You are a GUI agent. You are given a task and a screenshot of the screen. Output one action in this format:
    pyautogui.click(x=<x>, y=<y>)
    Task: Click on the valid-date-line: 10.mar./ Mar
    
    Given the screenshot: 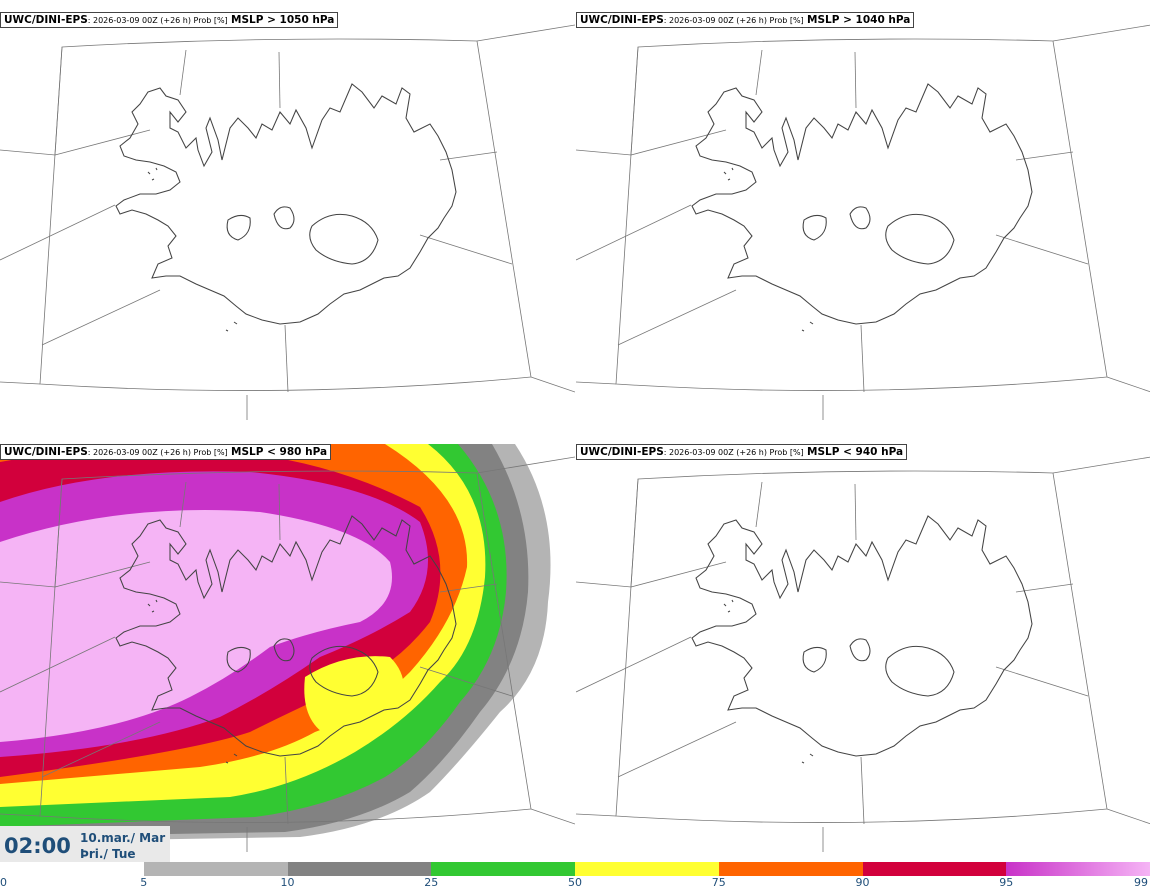 What is the action you would take?
    pyautogui.click(x=123, y=838)
    